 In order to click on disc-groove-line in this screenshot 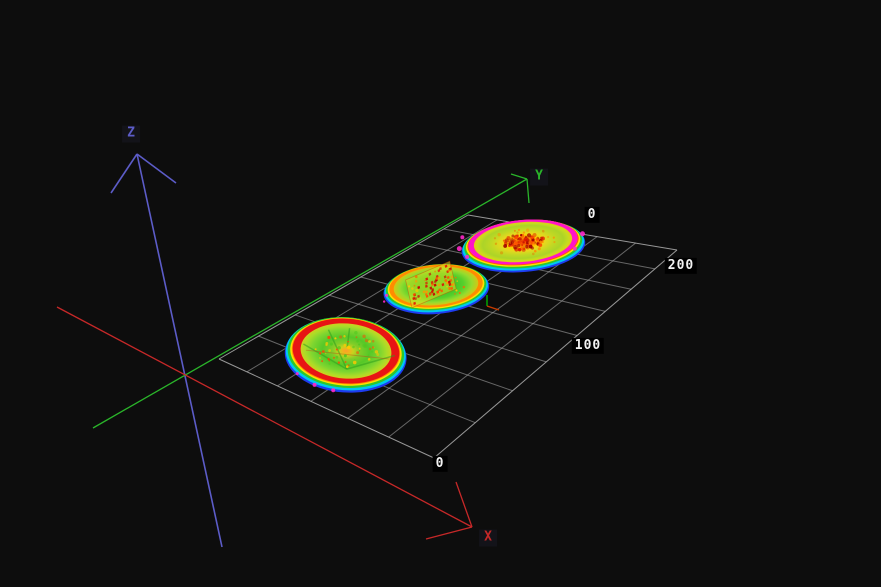, I will do `click(371, 362)`.